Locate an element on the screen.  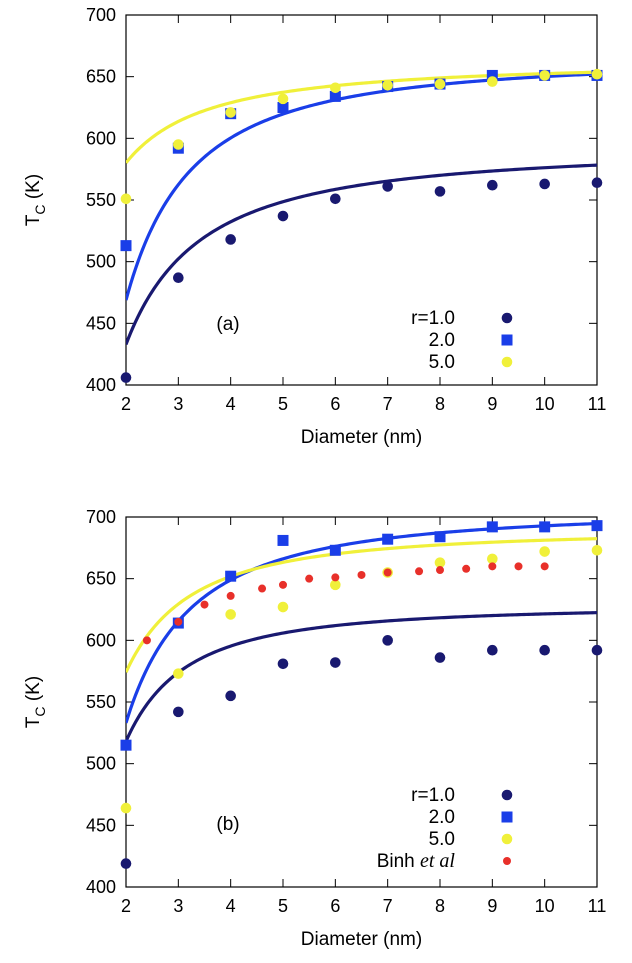
x-tick-label: 9 is located at coordinates (492, 906).